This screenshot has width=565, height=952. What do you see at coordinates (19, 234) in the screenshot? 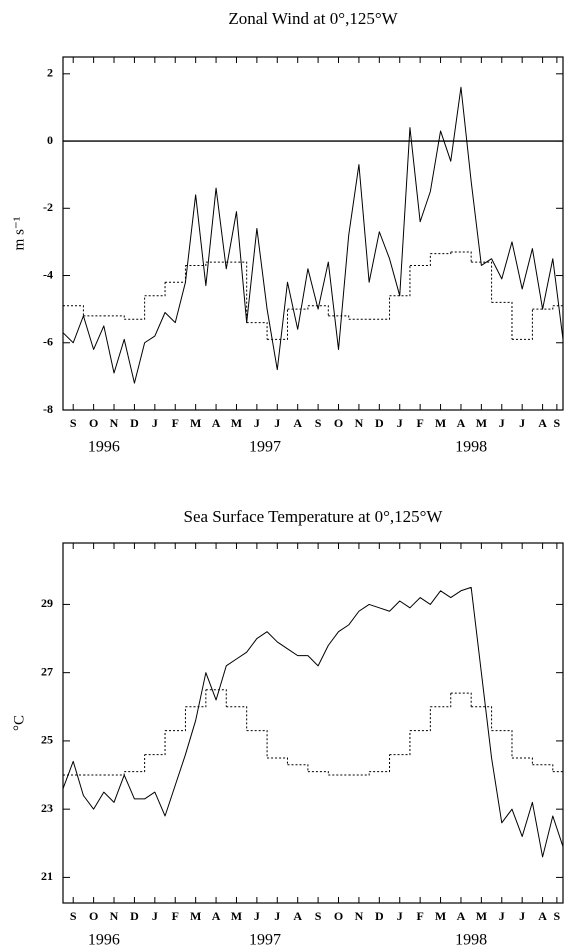
I see `y-axis-label: m s⁻¹` at bounding box center [19, 234].